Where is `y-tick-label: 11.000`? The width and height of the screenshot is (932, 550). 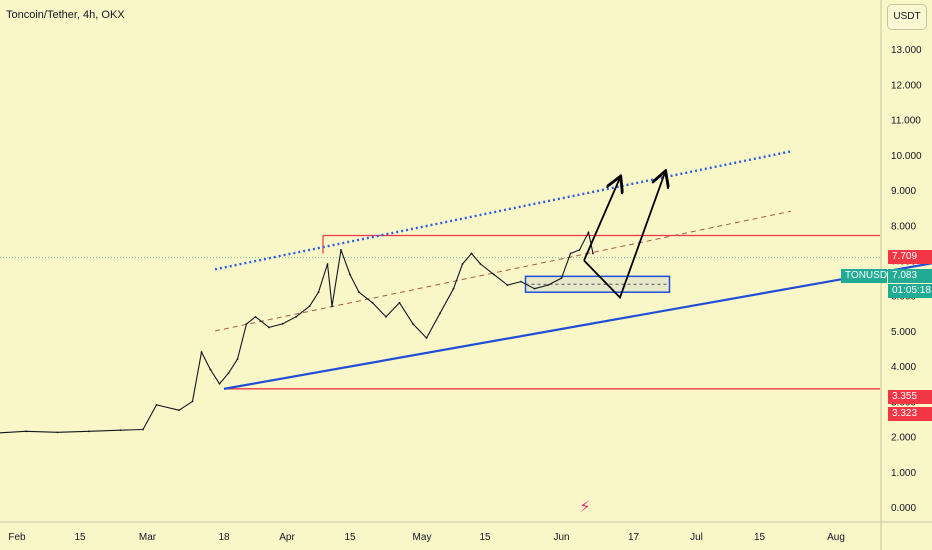 y-tick-label: 11.000 is located at coordinates (906, 121).